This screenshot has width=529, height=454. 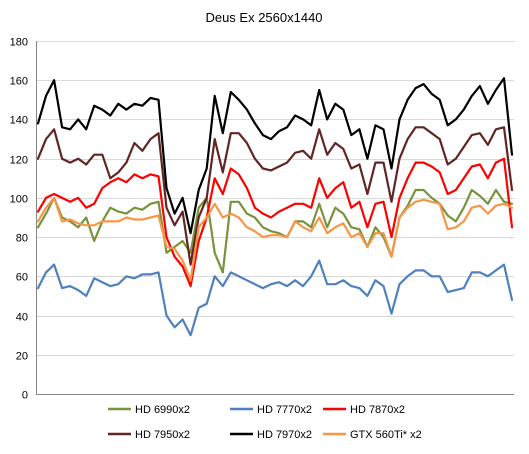 I want to click on y-tick-label-180: 180, so click(x=19, y=43).